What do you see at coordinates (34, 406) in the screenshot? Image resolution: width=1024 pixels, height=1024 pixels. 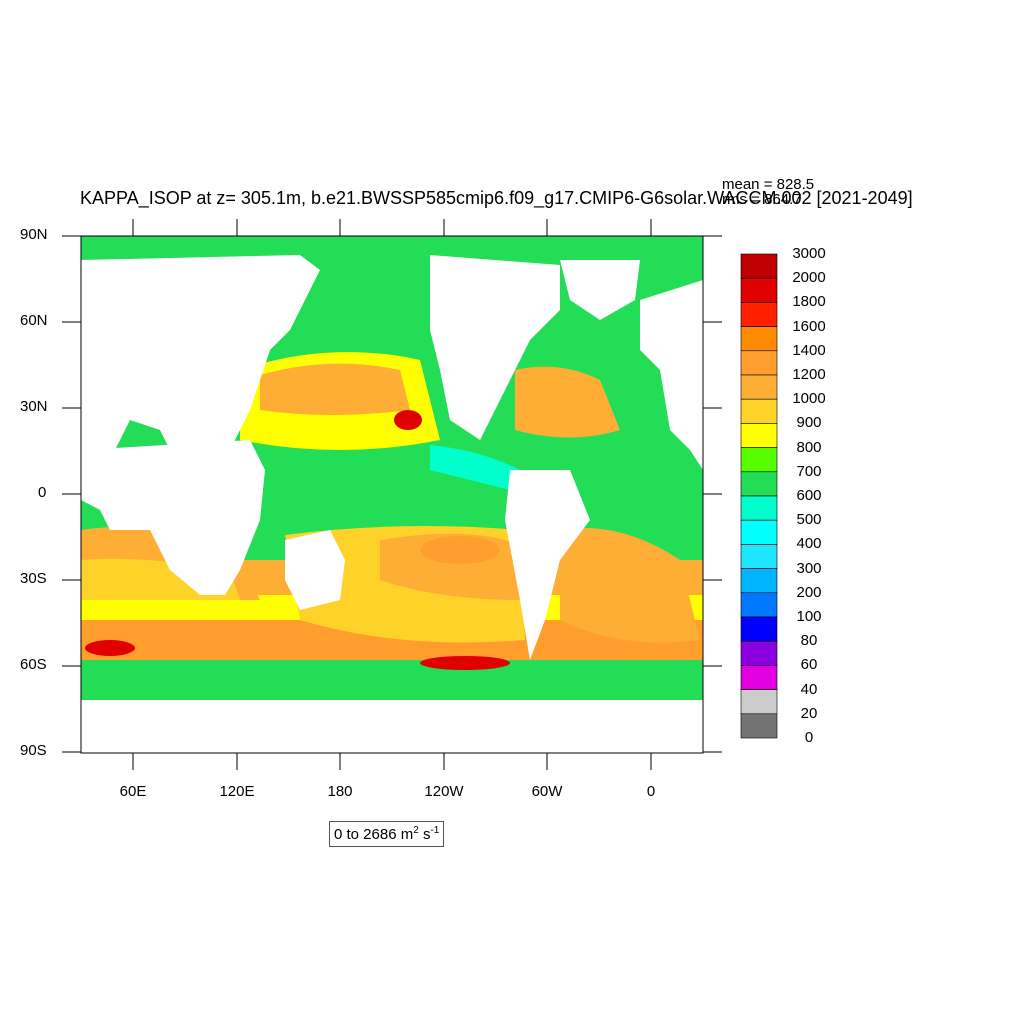 I see `lat-label-30n: 30N` at bounding box center [34, 406].